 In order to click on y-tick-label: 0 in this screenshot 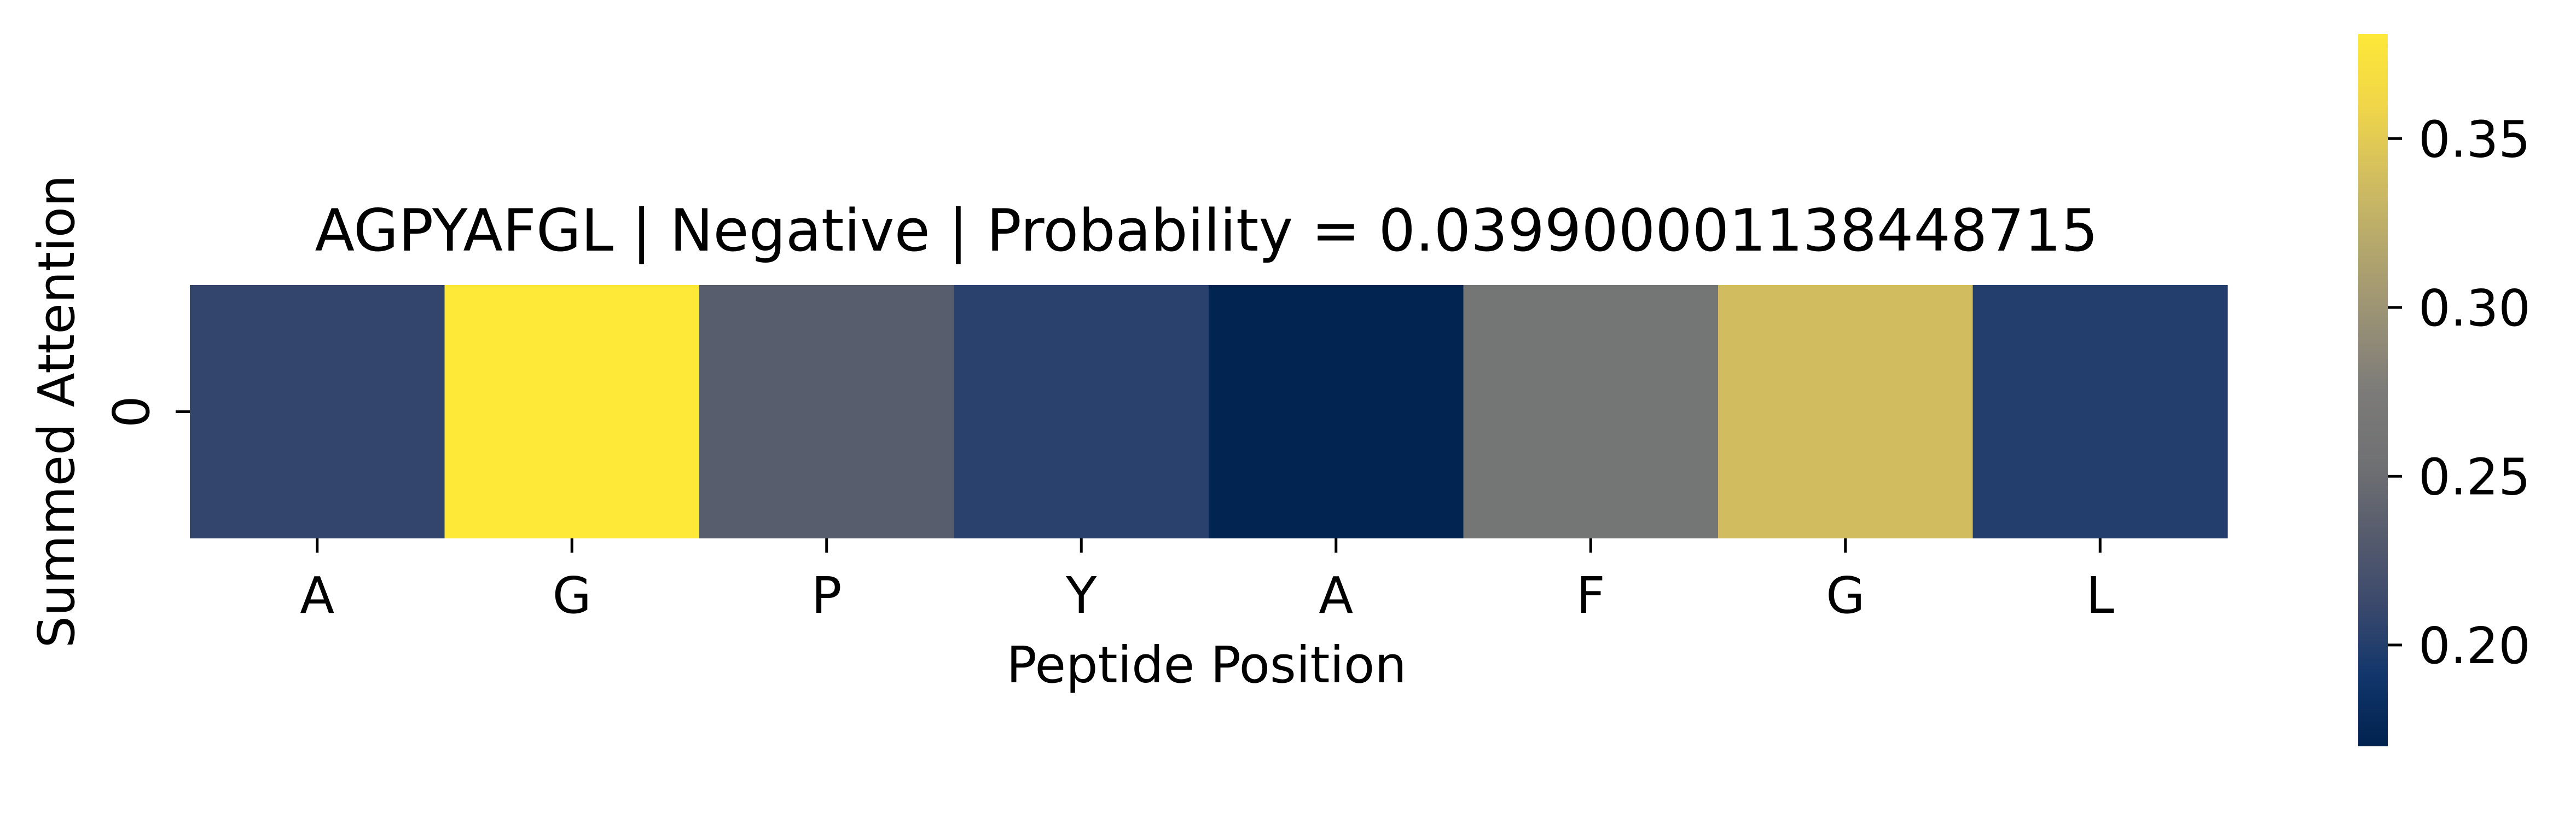, I will do `click(131, 412)`.